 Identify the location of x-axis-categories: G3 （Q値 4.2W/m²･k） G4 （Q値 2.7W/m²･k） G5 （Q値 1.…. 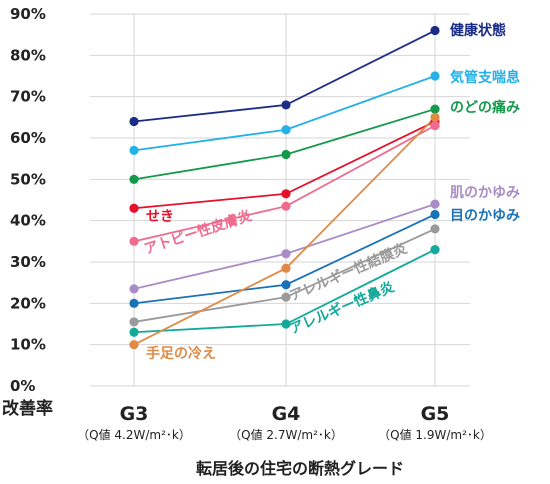
(284, 422).